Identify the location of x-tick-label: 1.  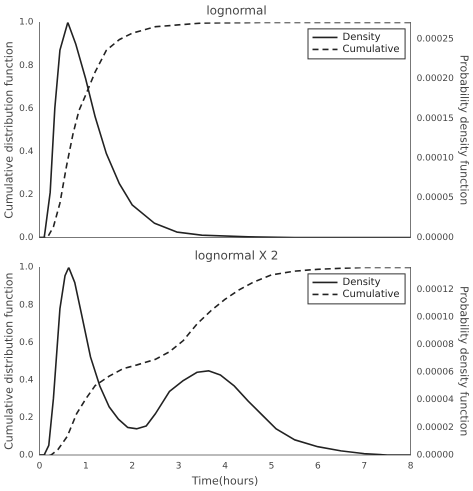
(86, 467).